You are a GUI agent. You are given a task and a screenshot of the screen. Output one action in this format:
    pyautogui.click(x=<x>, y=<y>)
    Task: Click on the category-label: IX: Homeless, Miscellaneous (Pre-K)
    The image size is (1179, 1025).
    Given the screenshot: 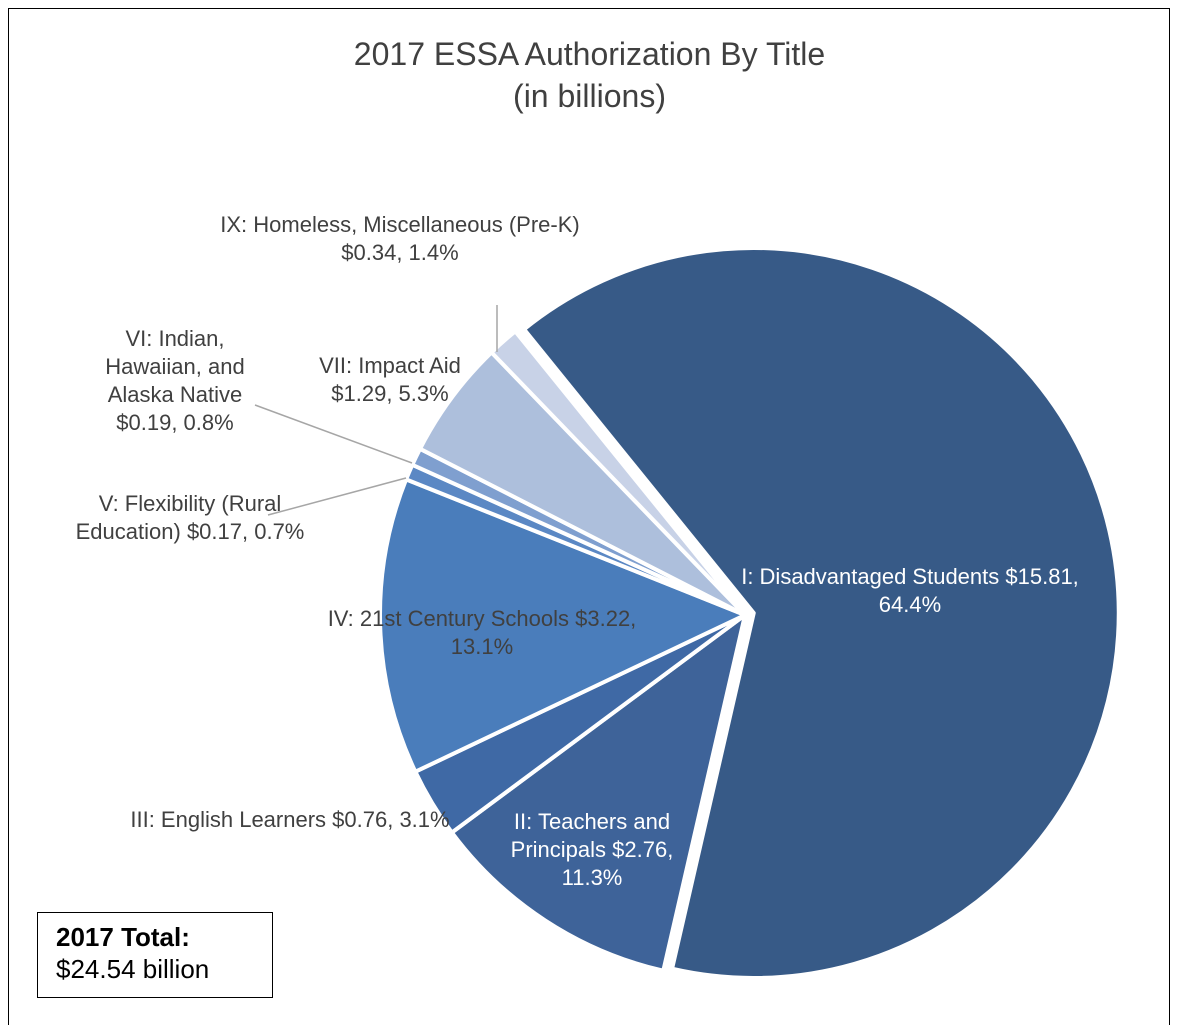 What is the action you would take?
    pyautogui.click(x=400, y=224)
    